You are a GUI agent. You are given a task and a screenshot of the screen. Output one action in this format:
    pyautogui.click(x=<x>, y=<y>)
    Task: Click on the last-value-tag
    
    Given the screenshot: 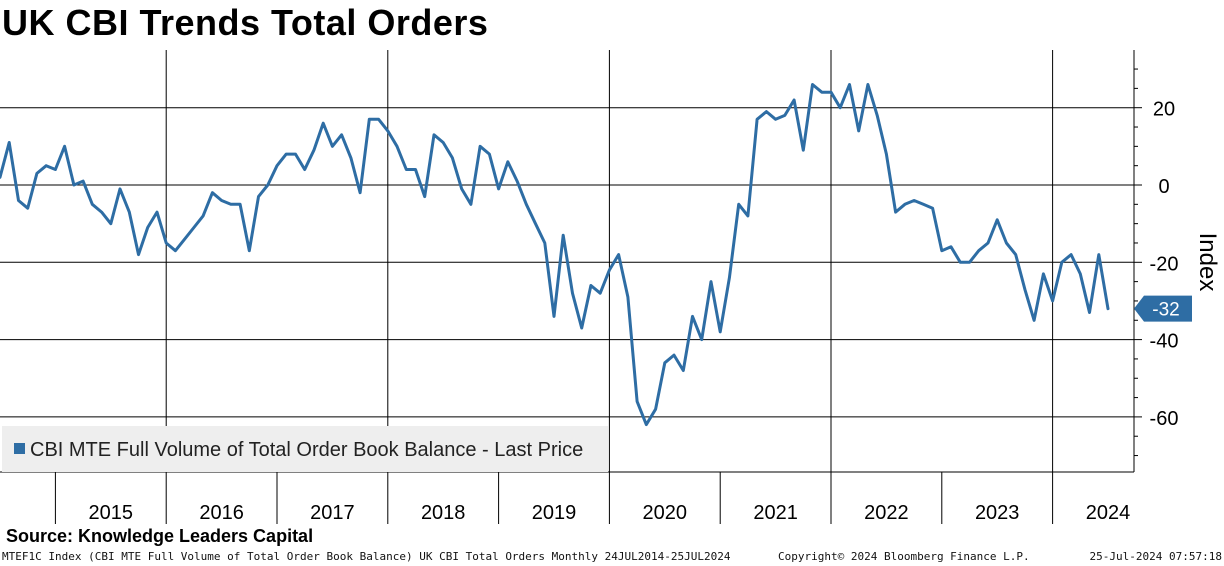 What is the action you would take?
    pyautogui.click(x=1163, y=308)
    